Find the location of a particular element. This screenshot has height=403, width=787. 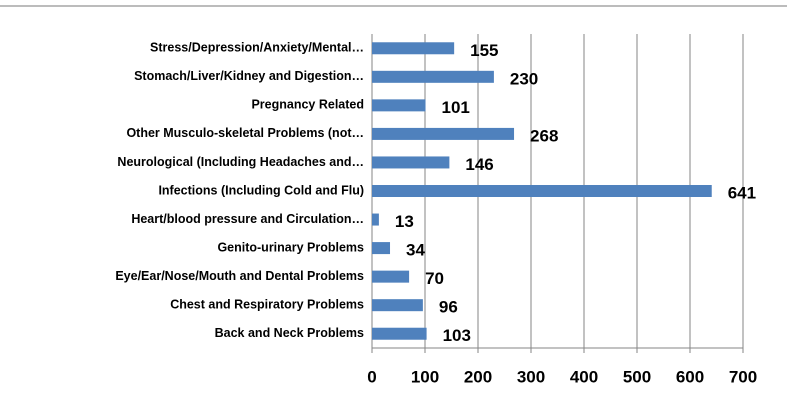

x-tick-label: 300 is located at coordinates (531, 376).